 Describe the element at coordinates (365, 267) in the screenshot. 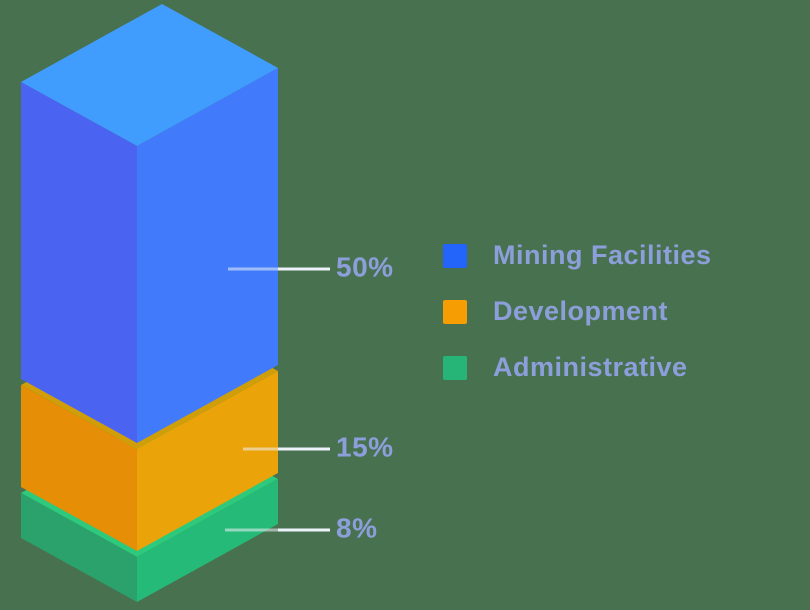

I see `value-label-mining-facilities: 50%` at that location.